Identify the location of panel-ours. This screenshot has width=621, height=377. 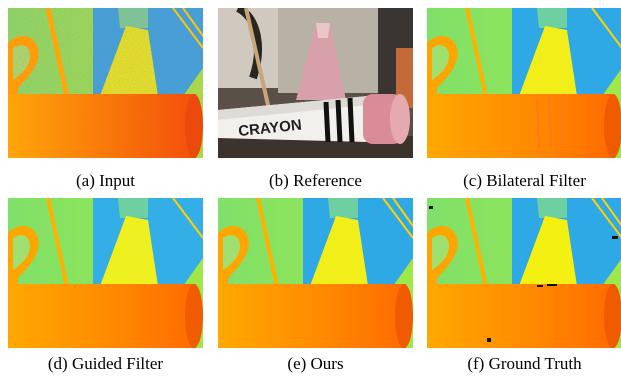
(315, 273).